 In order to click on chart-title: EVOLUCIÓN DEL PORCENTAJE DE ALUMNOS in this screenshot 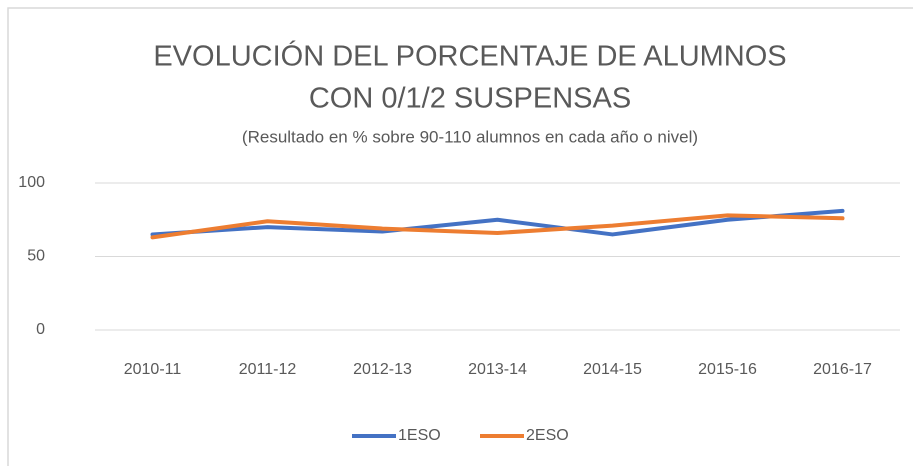, I will do `click(469, 56)`.